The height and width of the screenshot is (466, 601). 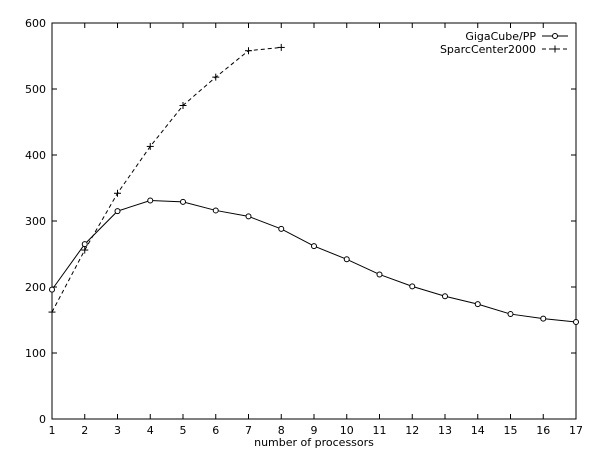 What do you see at coordinates (35, 89) in the screenshot?
I see `y-tick-label: 500` at bounding box center [35, 89].